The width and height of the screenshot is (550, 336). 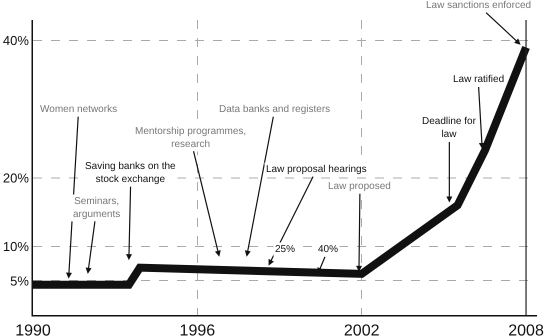 What do you see at coordinates (274, 109) in the screenshot?
I see `annotation: Data banks and registers` at bounding box center [274, 109].